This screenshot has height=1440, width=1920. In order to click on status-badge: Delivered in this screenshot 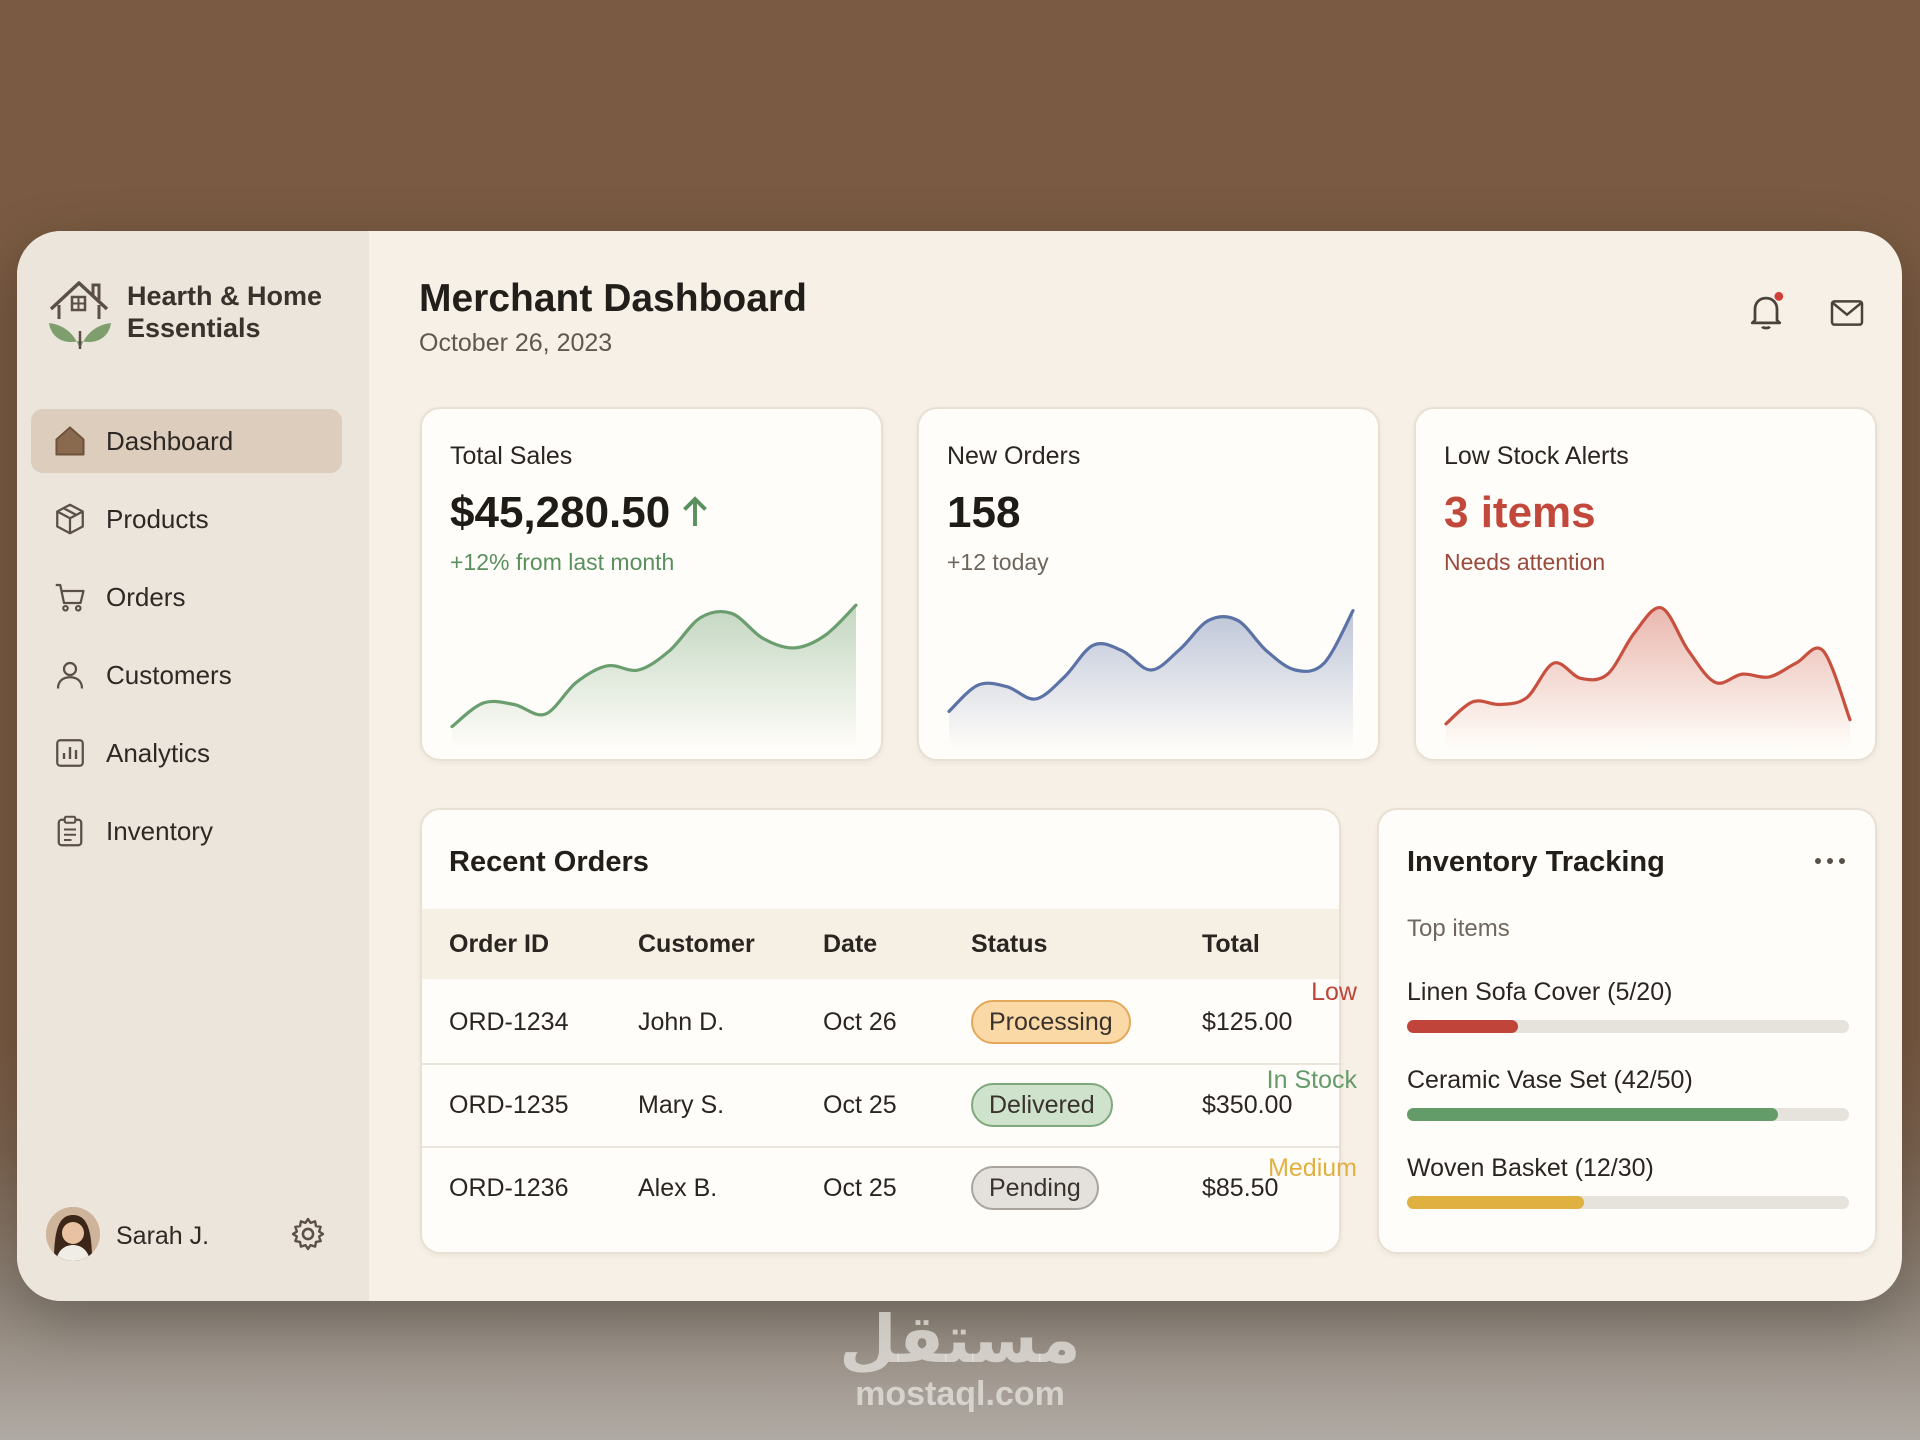, I will do `click(1042, 1105)`.